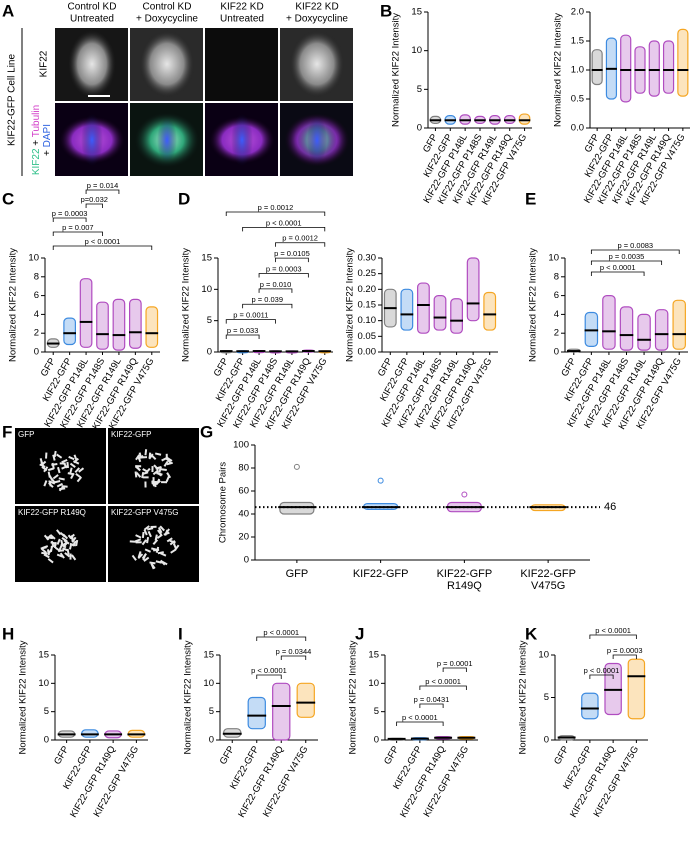 The height and width of the screenshot is (851, 695). What do you see at coordinates (47, 135) in the screenshot?
I see `row-label-part: DAPI` at bounding box center [47, 135].